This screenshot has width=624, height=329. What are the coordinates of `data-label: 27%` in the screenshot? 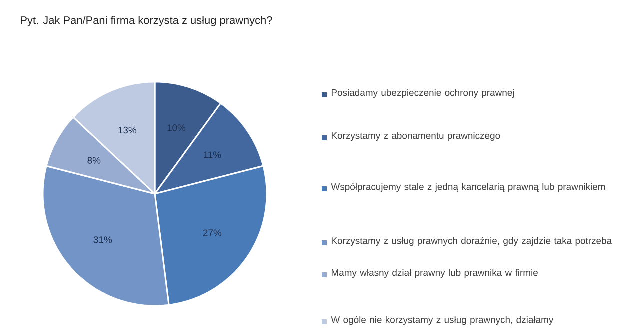 It's located at (212, 233).